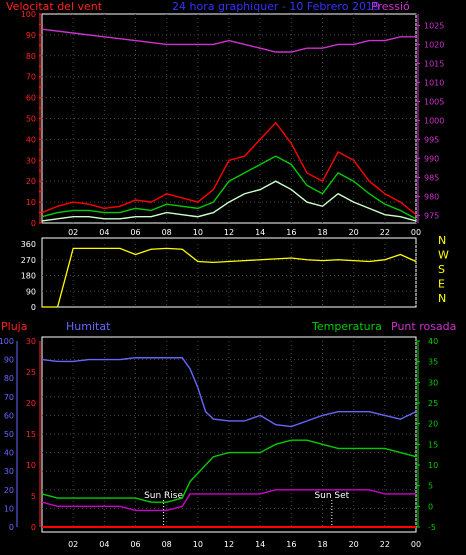 This screenshot has width=466, height=555. I want to click on humidity-tick-label: 0, so click(11, 527).